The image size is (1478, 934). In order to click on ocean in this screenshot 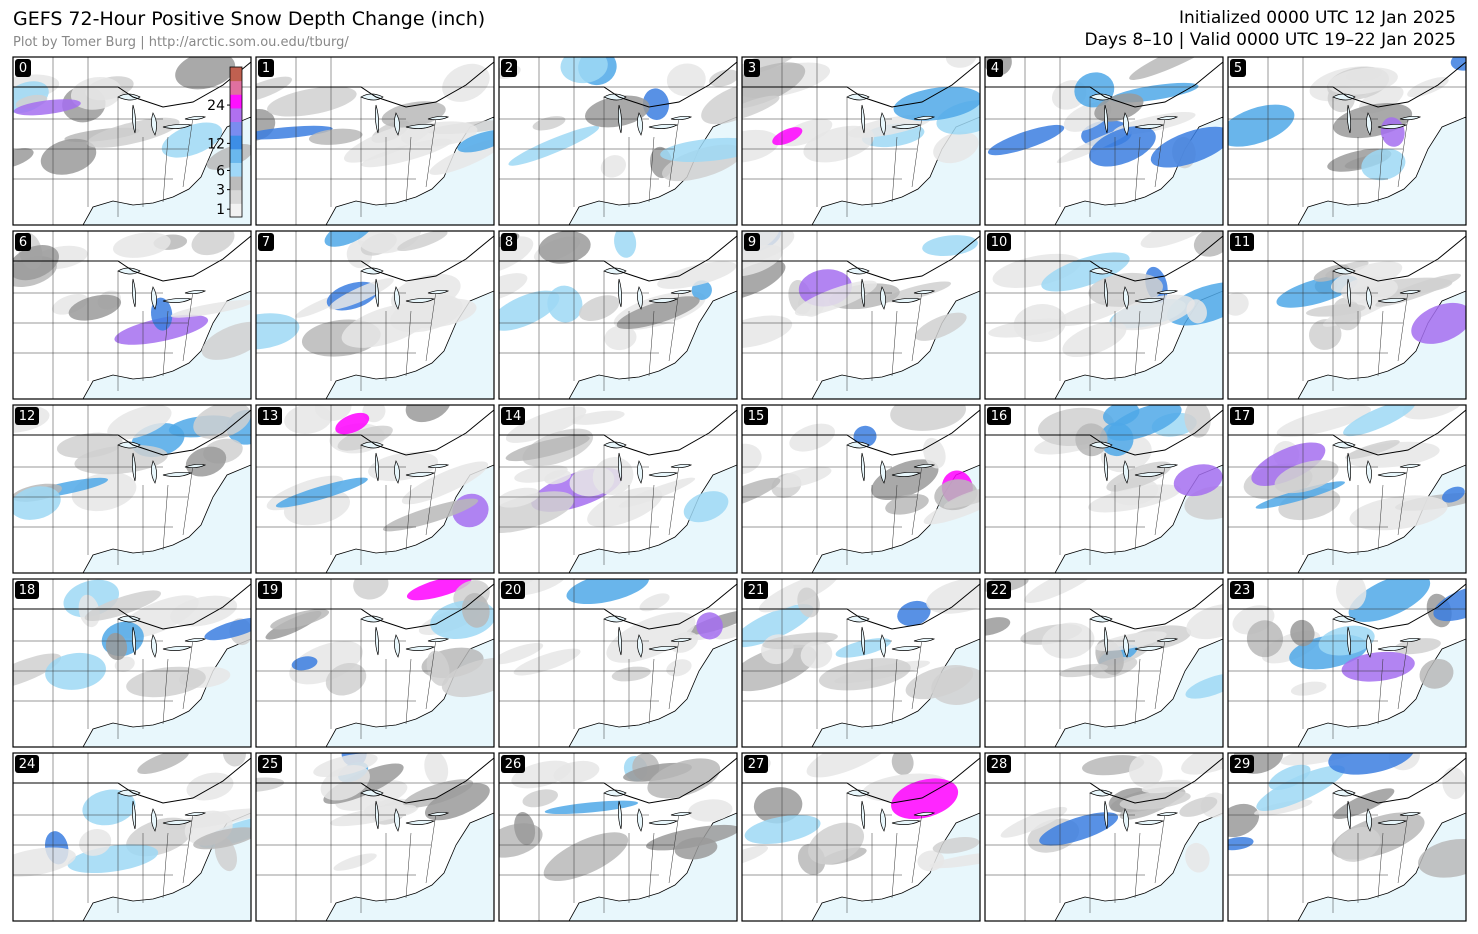, I will do `click(1138, 692)`.